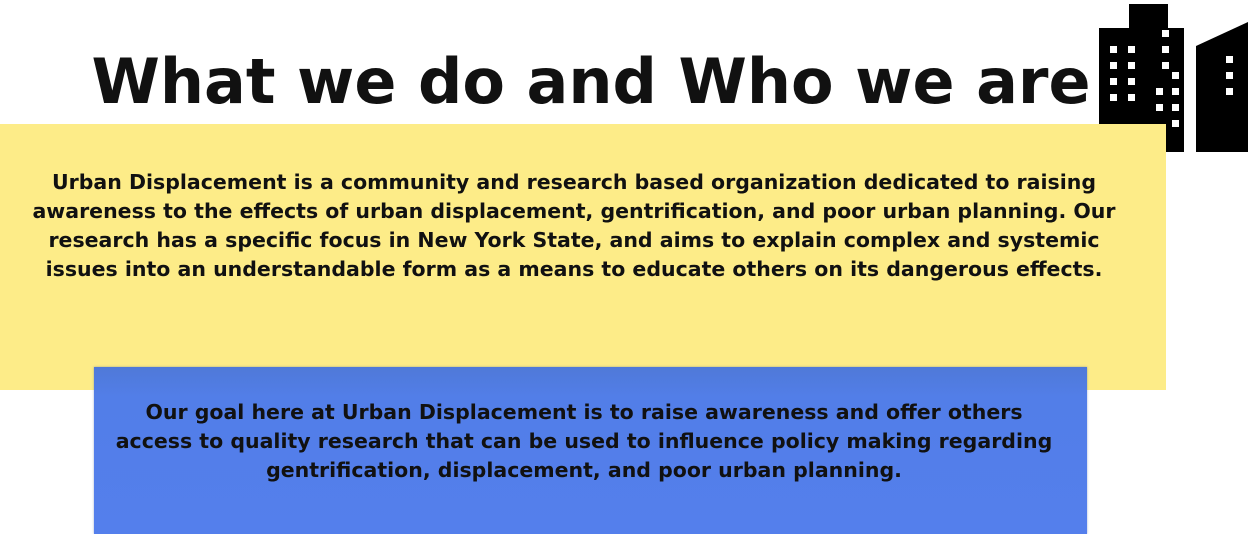  Describe the element at coordinates (591, 81) in the screenshot. I see `page-title: What we do and Who we are` at that location.